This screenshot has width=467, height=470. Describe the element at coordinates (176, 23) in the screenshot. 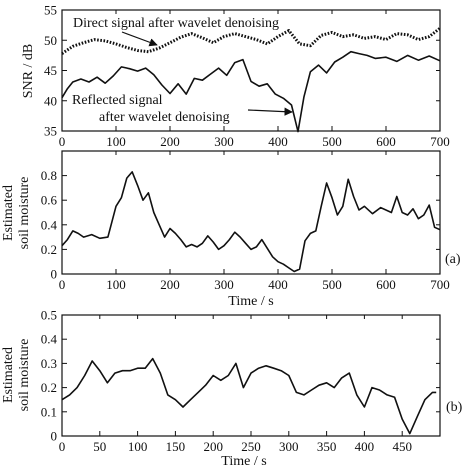

I see `direct-signal-annotation: Direct signal after wavelet denoising` at that location.